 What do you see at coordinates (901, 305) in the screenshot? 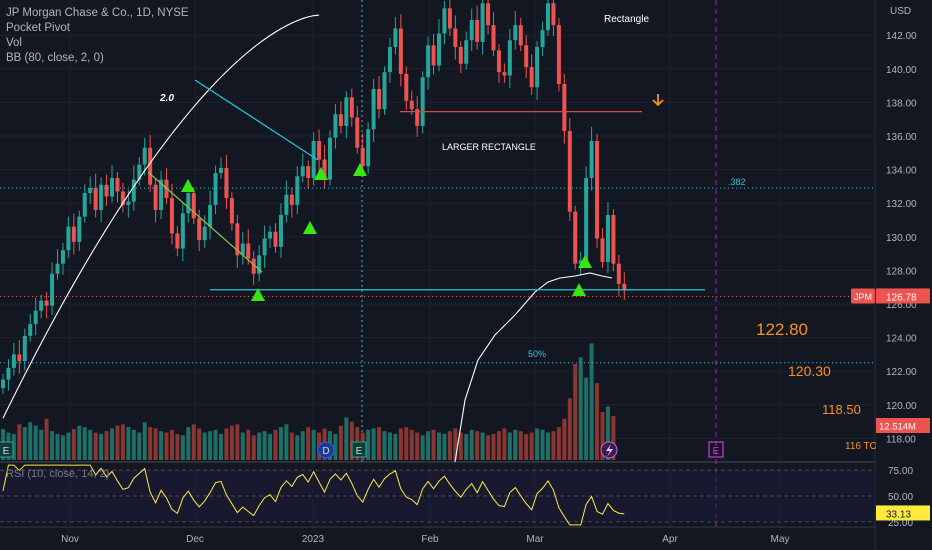
I see `price-tick-label: 126.00` at bounding box center [901, 305].